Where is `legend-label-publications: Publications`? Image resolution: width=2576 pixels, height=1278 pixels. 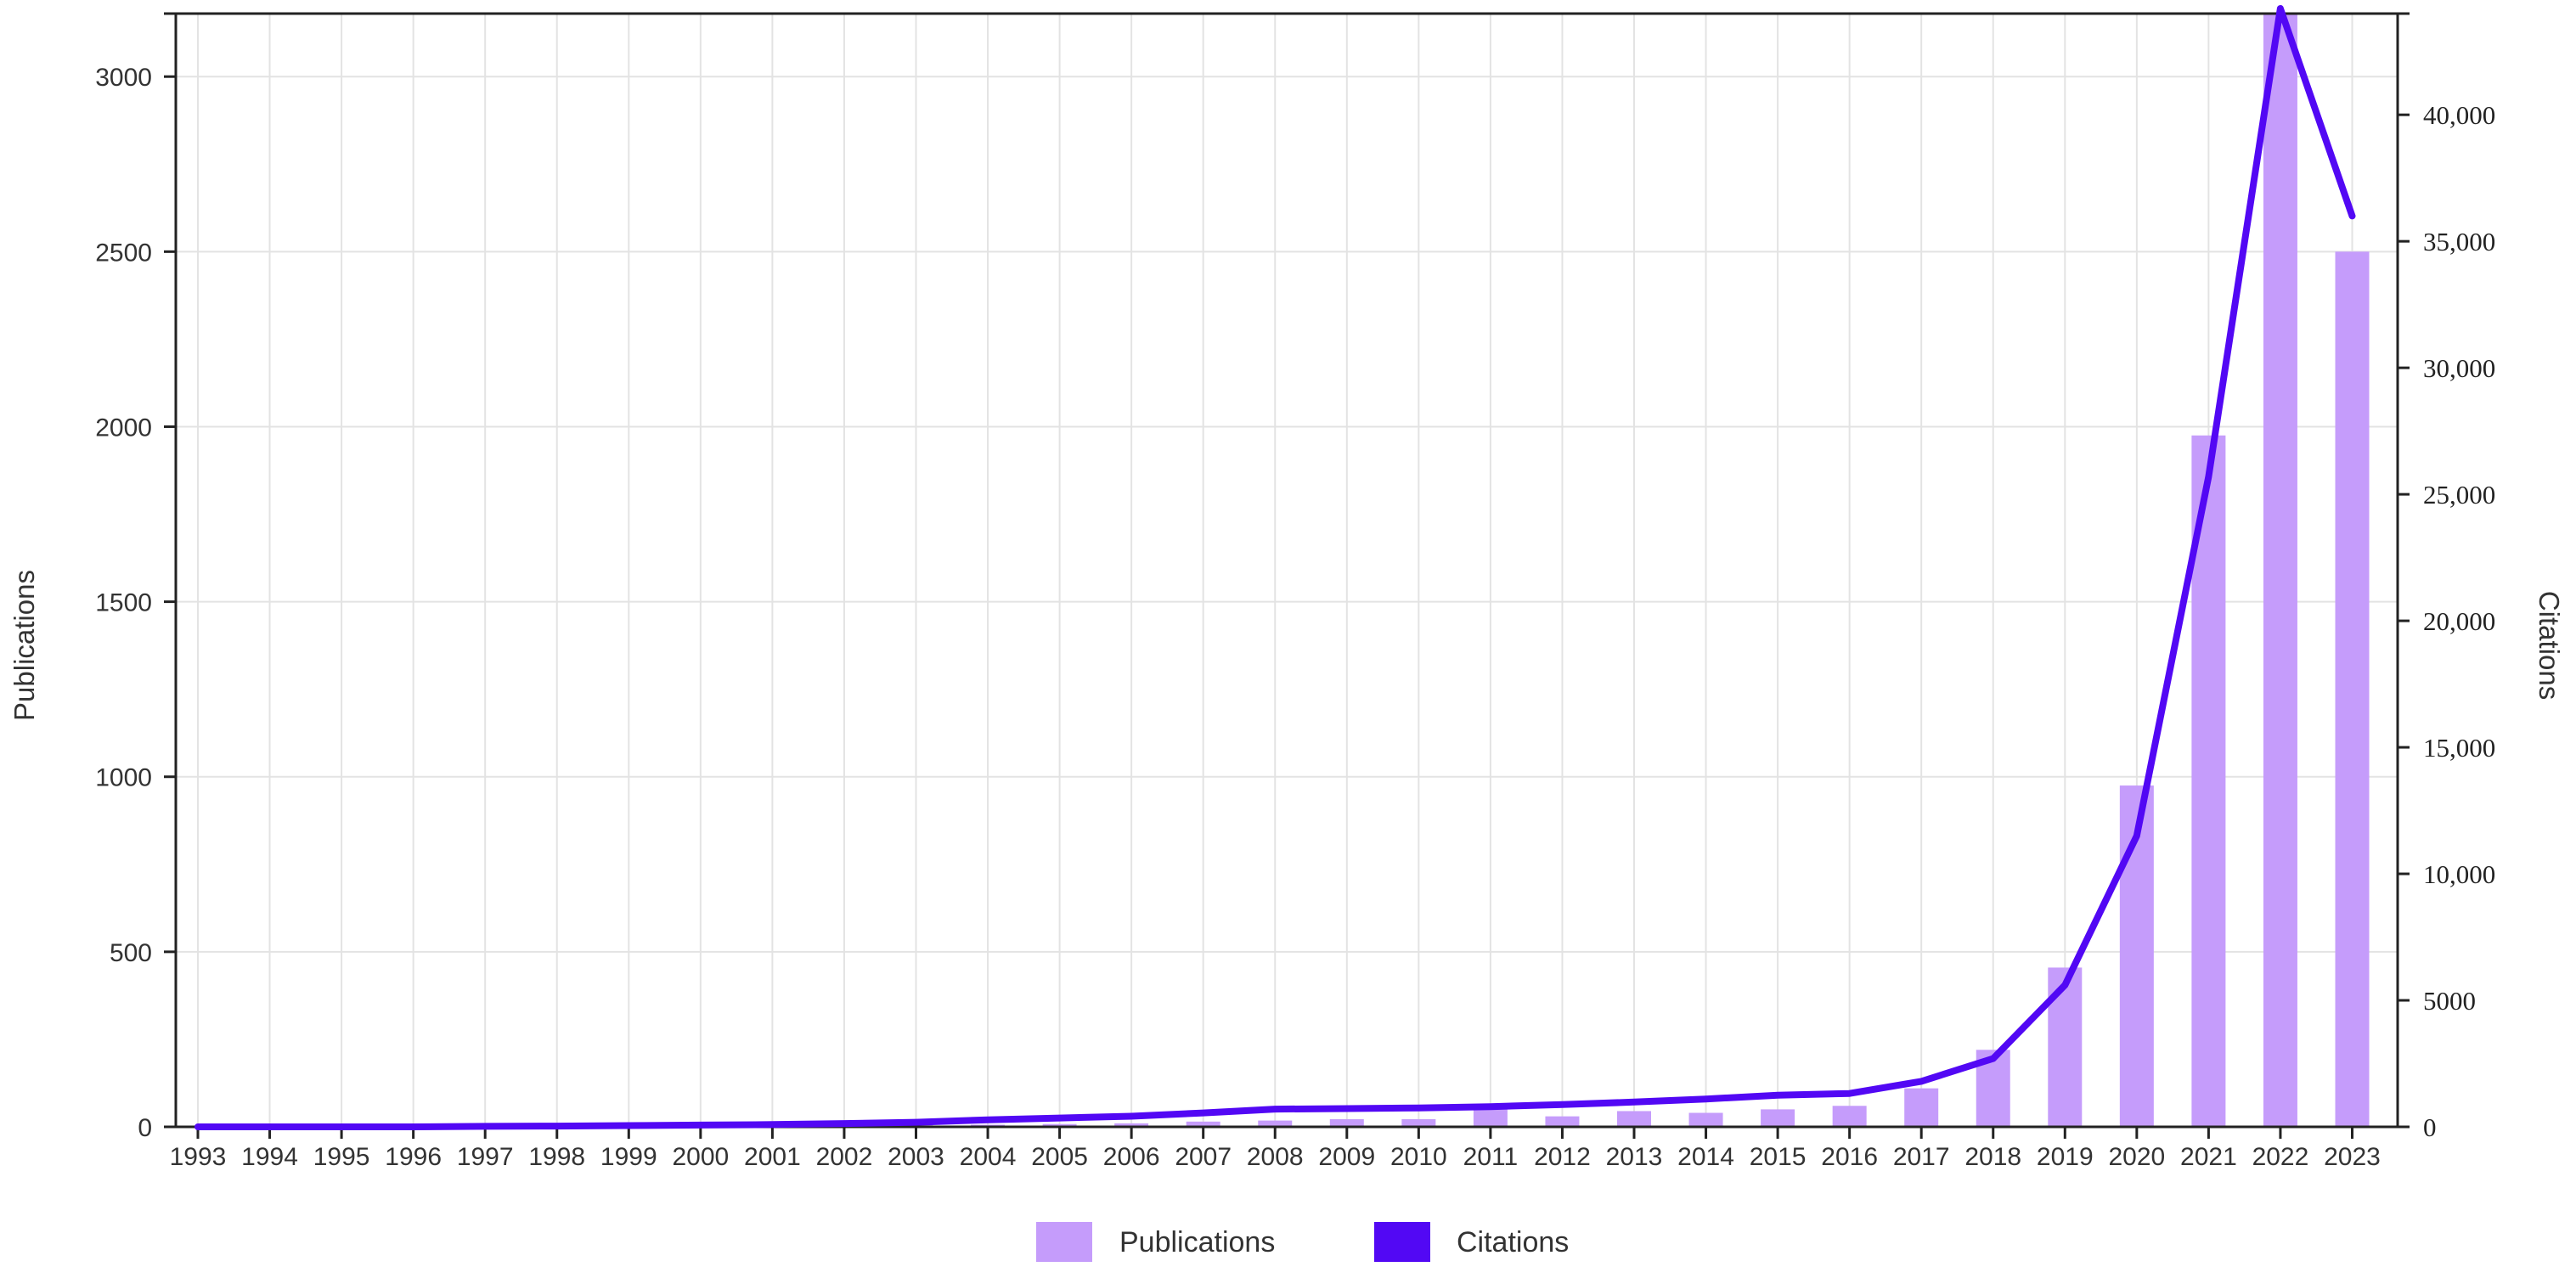 legend-label-publications: Publications is located at coordinates (1197, 1242).